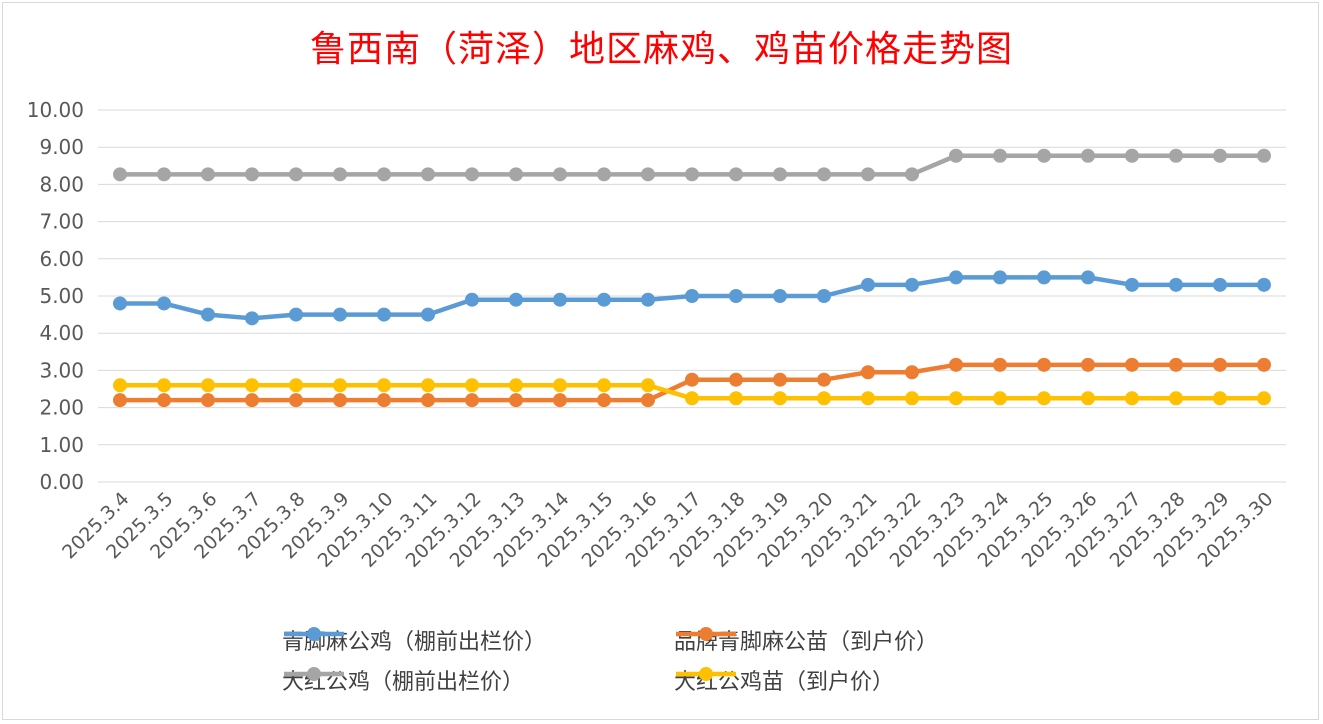 The width and height of the screenshot is (1323, 724). What do you see at coordinates (55, 110) in the screenshot?
I see `y-tick-label: 10.00` at bounding box center [55, 110].